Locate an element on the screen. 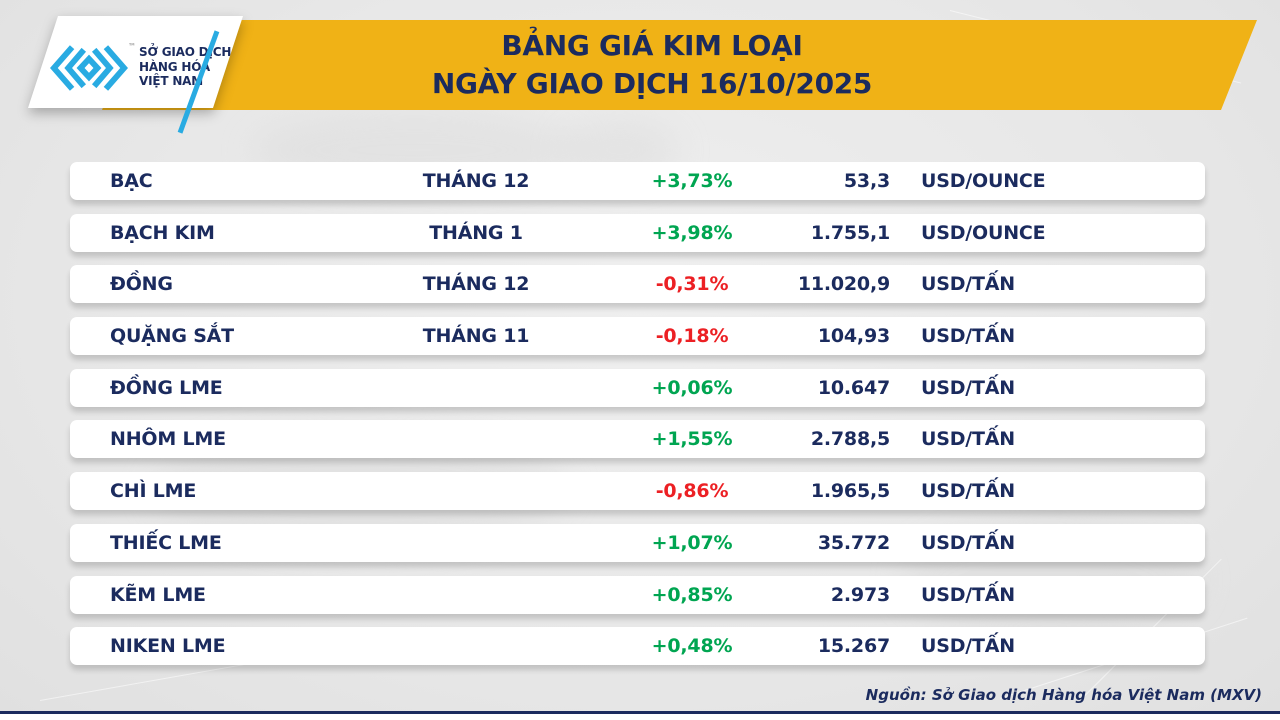  table-row: KẼM LME +0,85% 2.973 USD/TẤN is located at coordinates (637, 594).